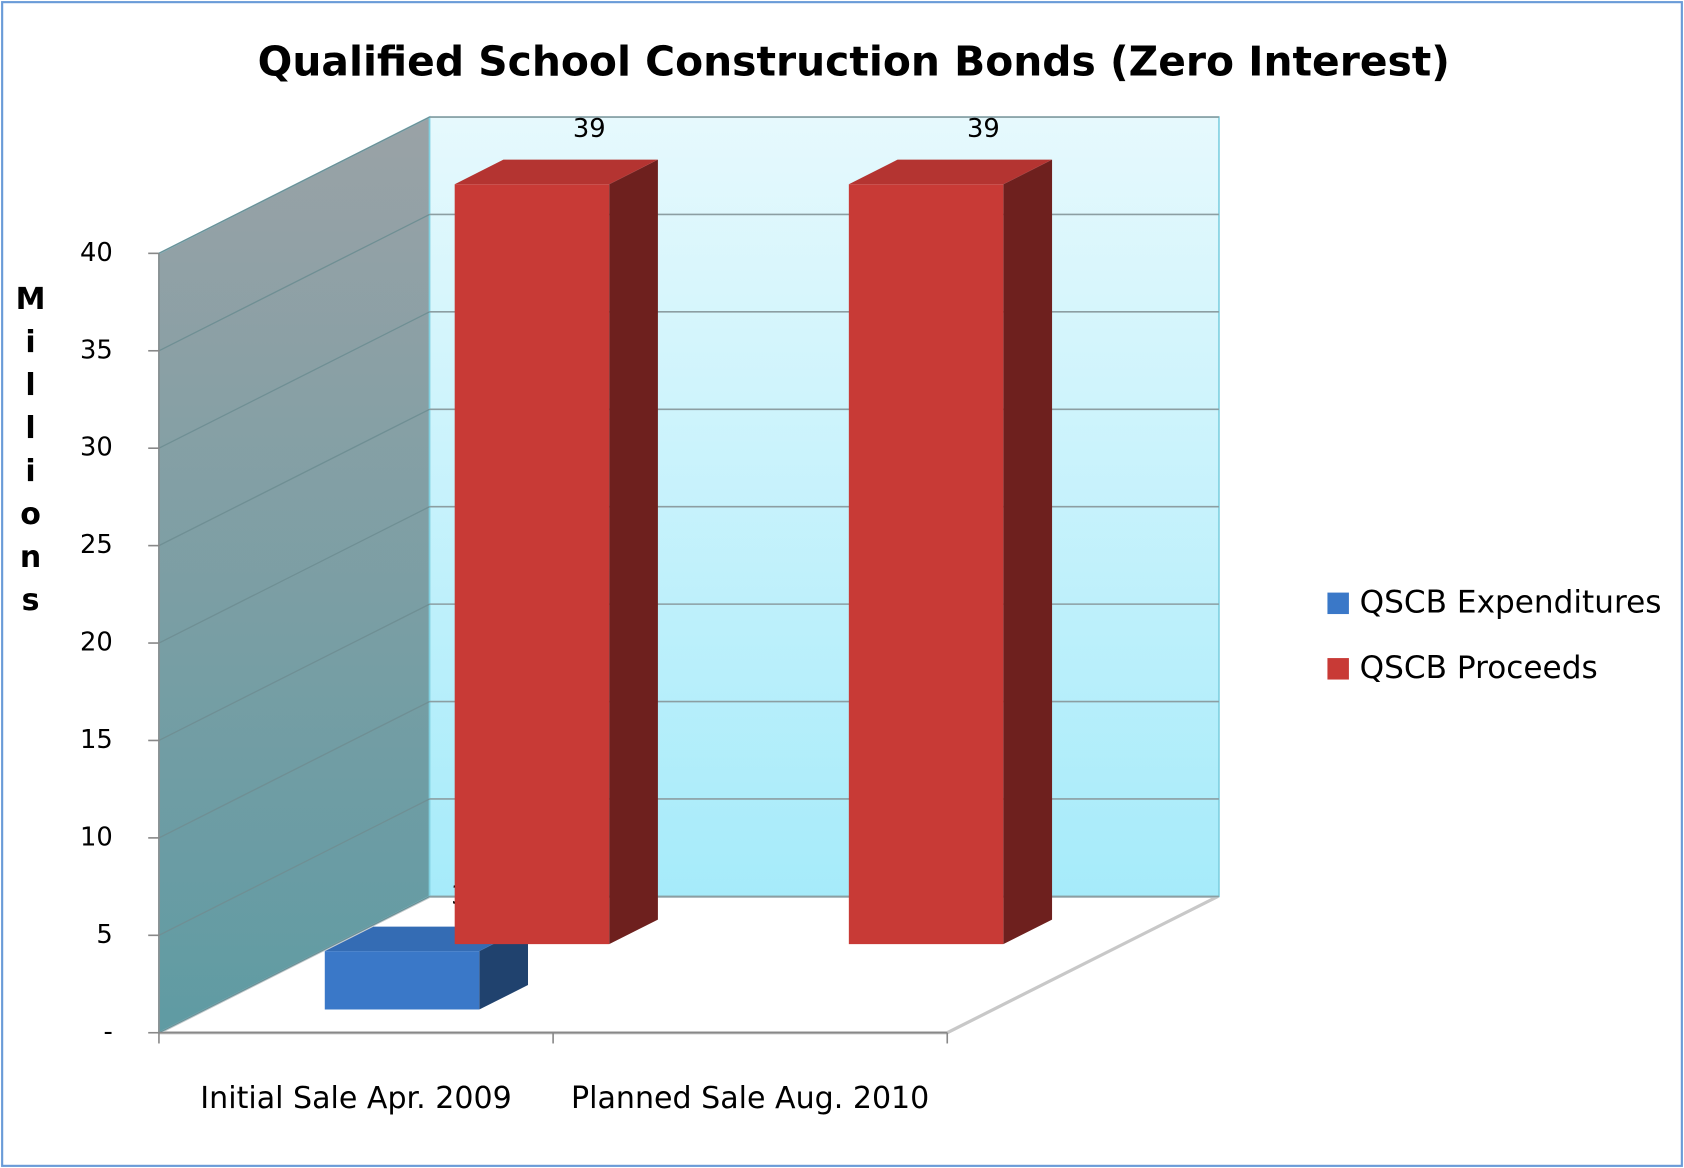 This screenshot has width=1684, height=1168. Describe the element at coordinates (96, 643) in the screenshot. I see `y-tick-label: 20` at that location.